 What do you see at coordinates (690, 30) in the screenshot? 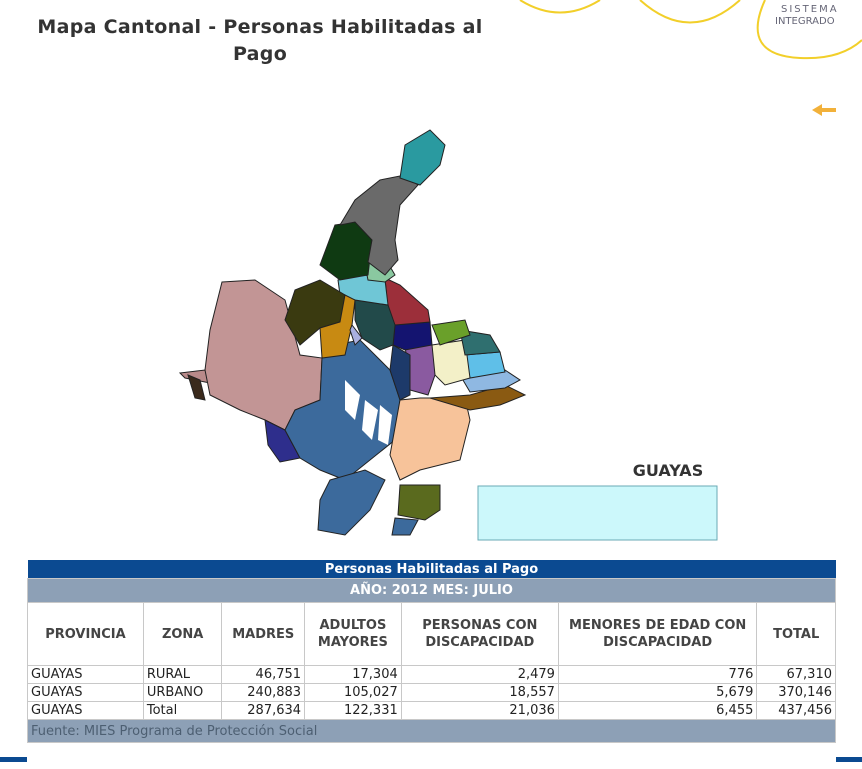
I see `logo: SISTEMA INTEGRADO` at bounding box center [690, 30].